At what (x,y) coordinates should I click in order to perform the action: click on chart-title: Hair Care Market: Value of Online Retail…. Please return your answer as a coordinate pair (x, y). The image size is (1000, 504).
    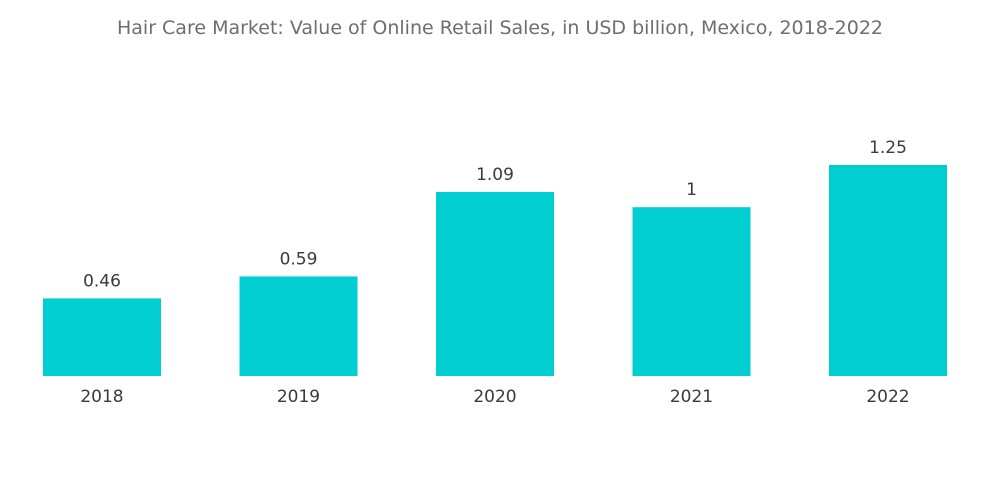
    Looking at the image, I should click on (500, 28).